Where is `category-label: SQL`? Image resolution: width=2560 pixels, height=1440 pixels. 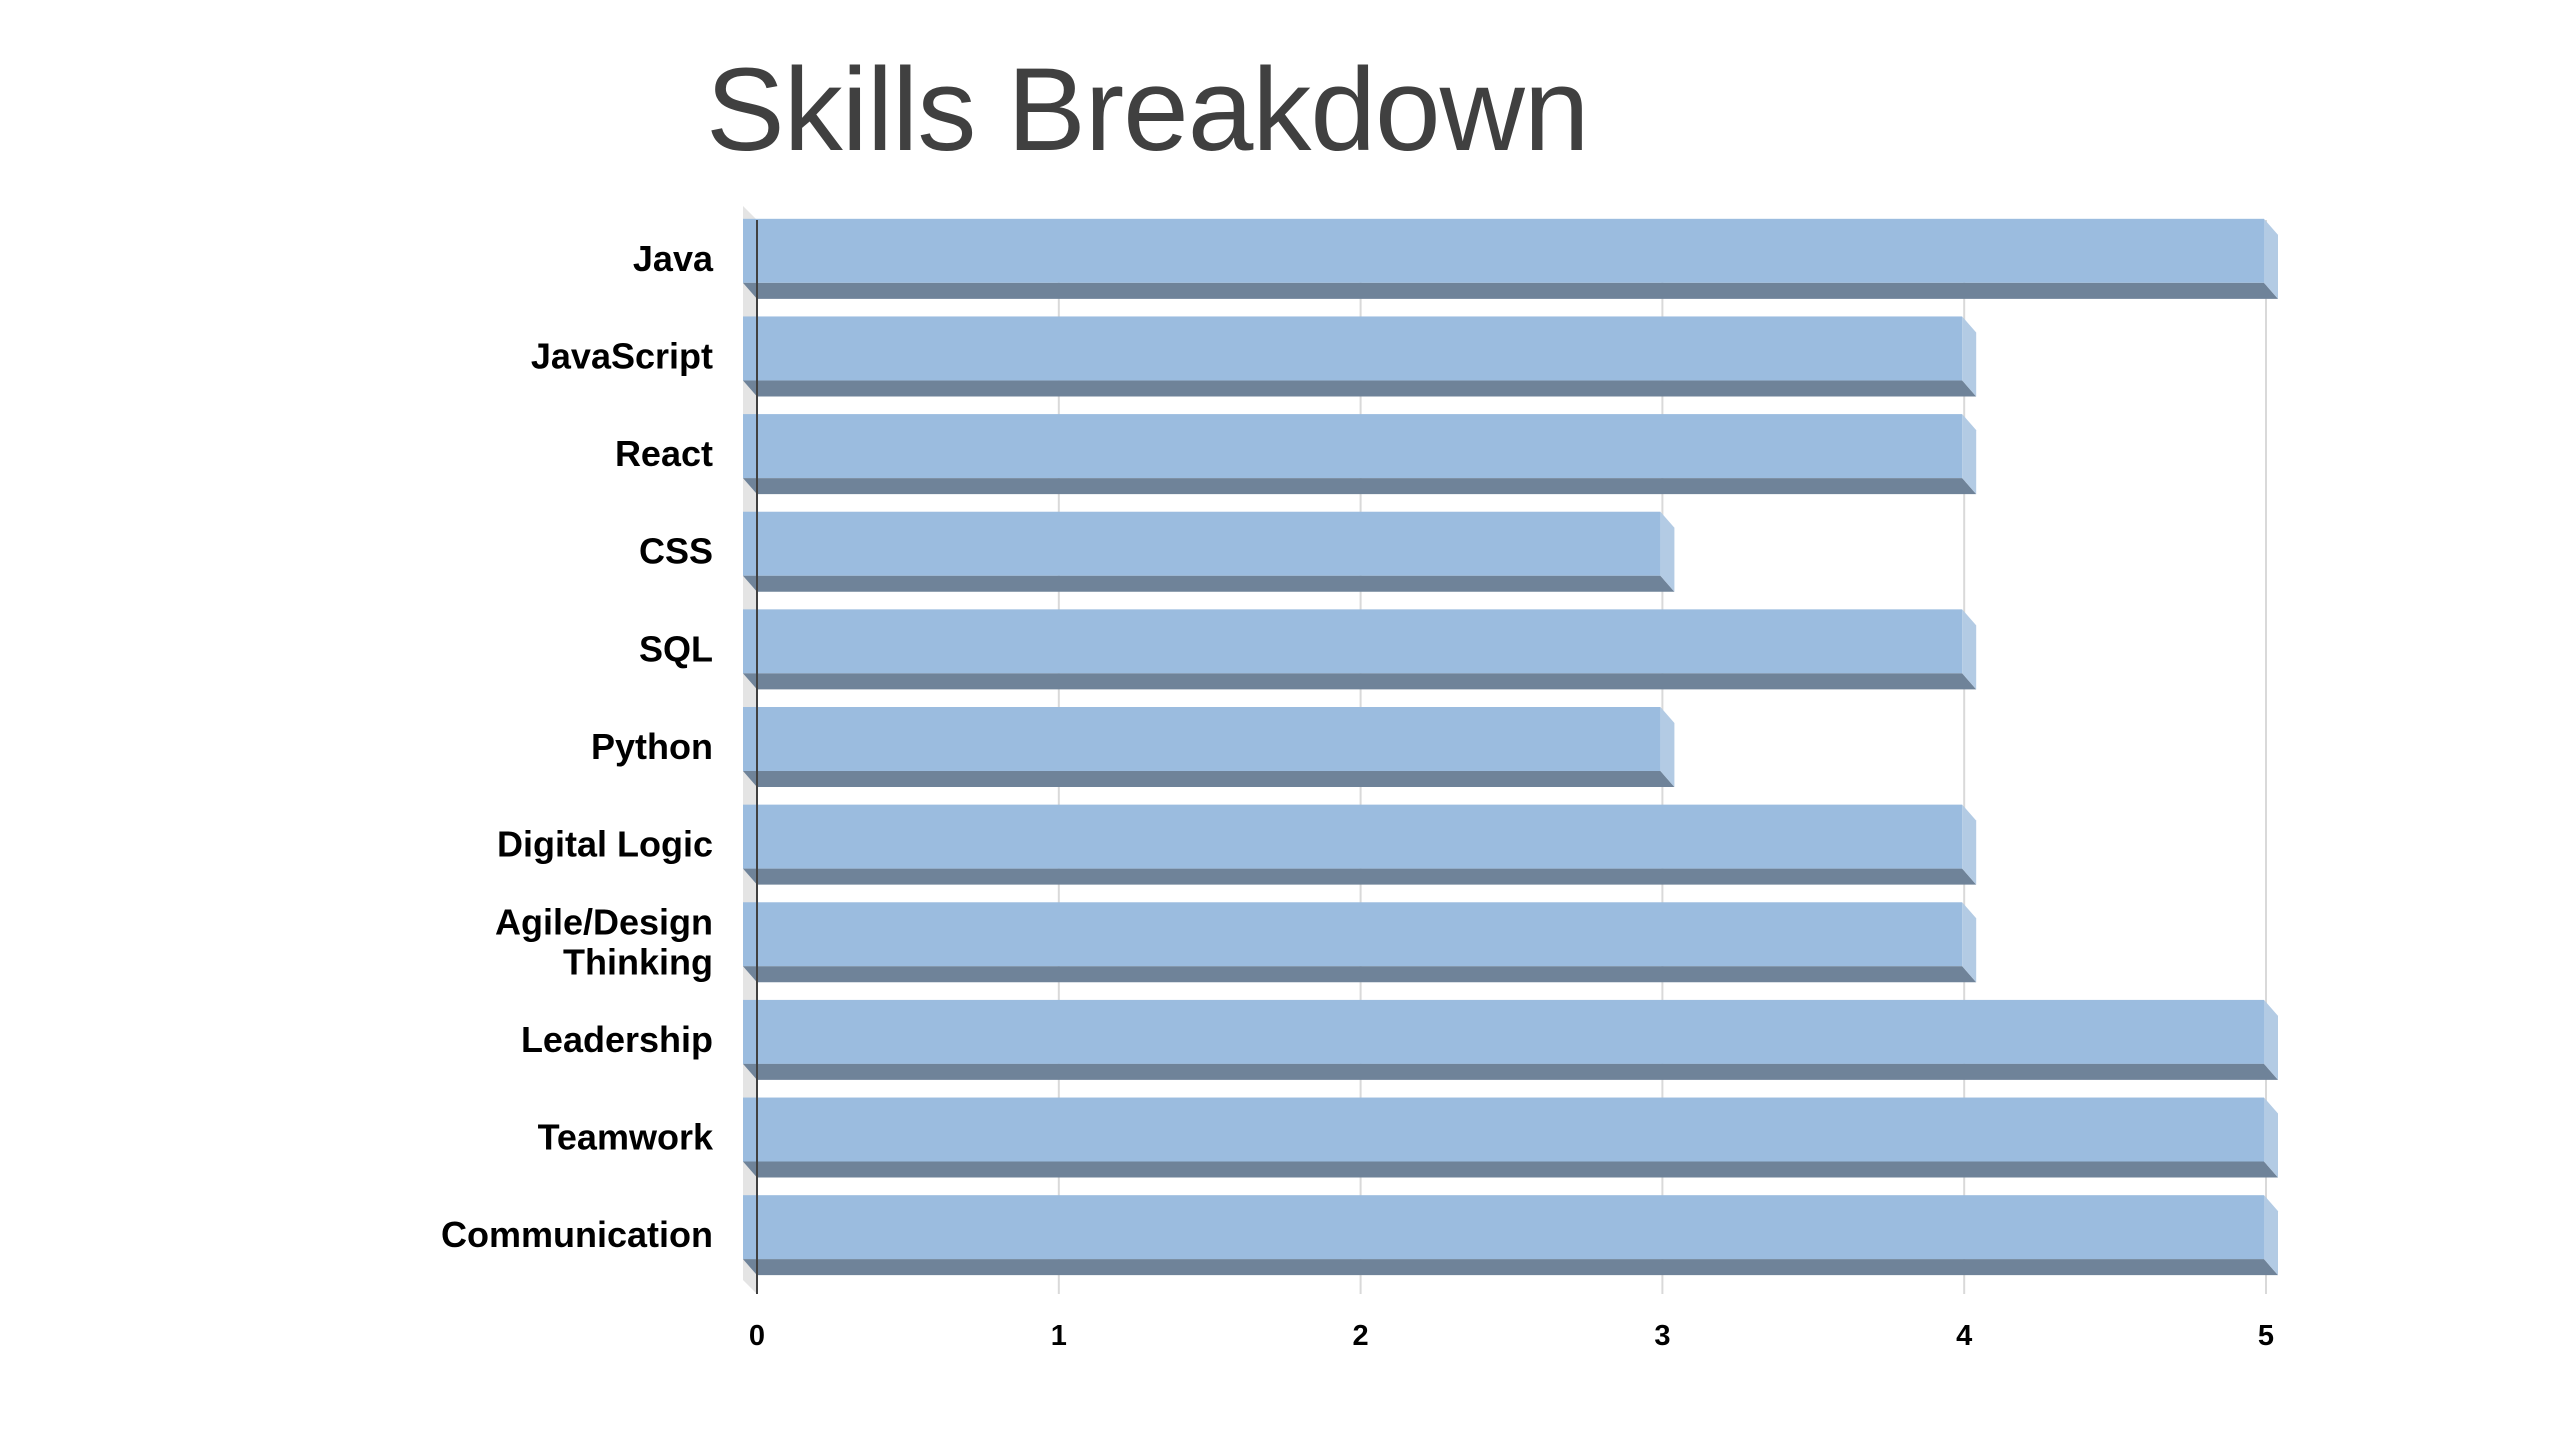 category-label: SQL is located at coordinates (676, 648).